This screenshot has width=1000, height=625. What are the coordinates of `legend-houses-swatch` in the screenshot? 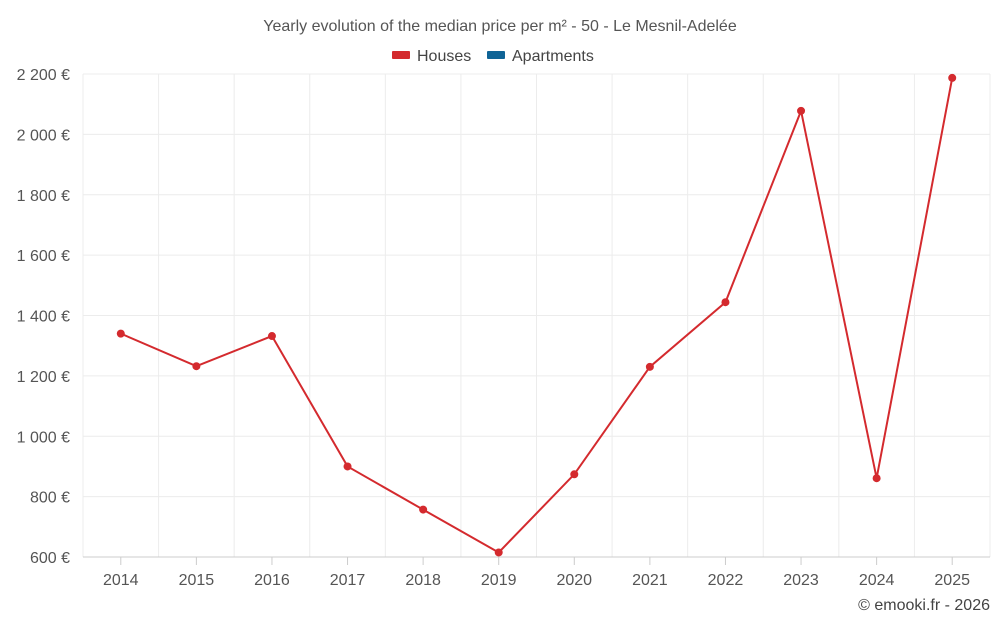 It's located at (401, 55).